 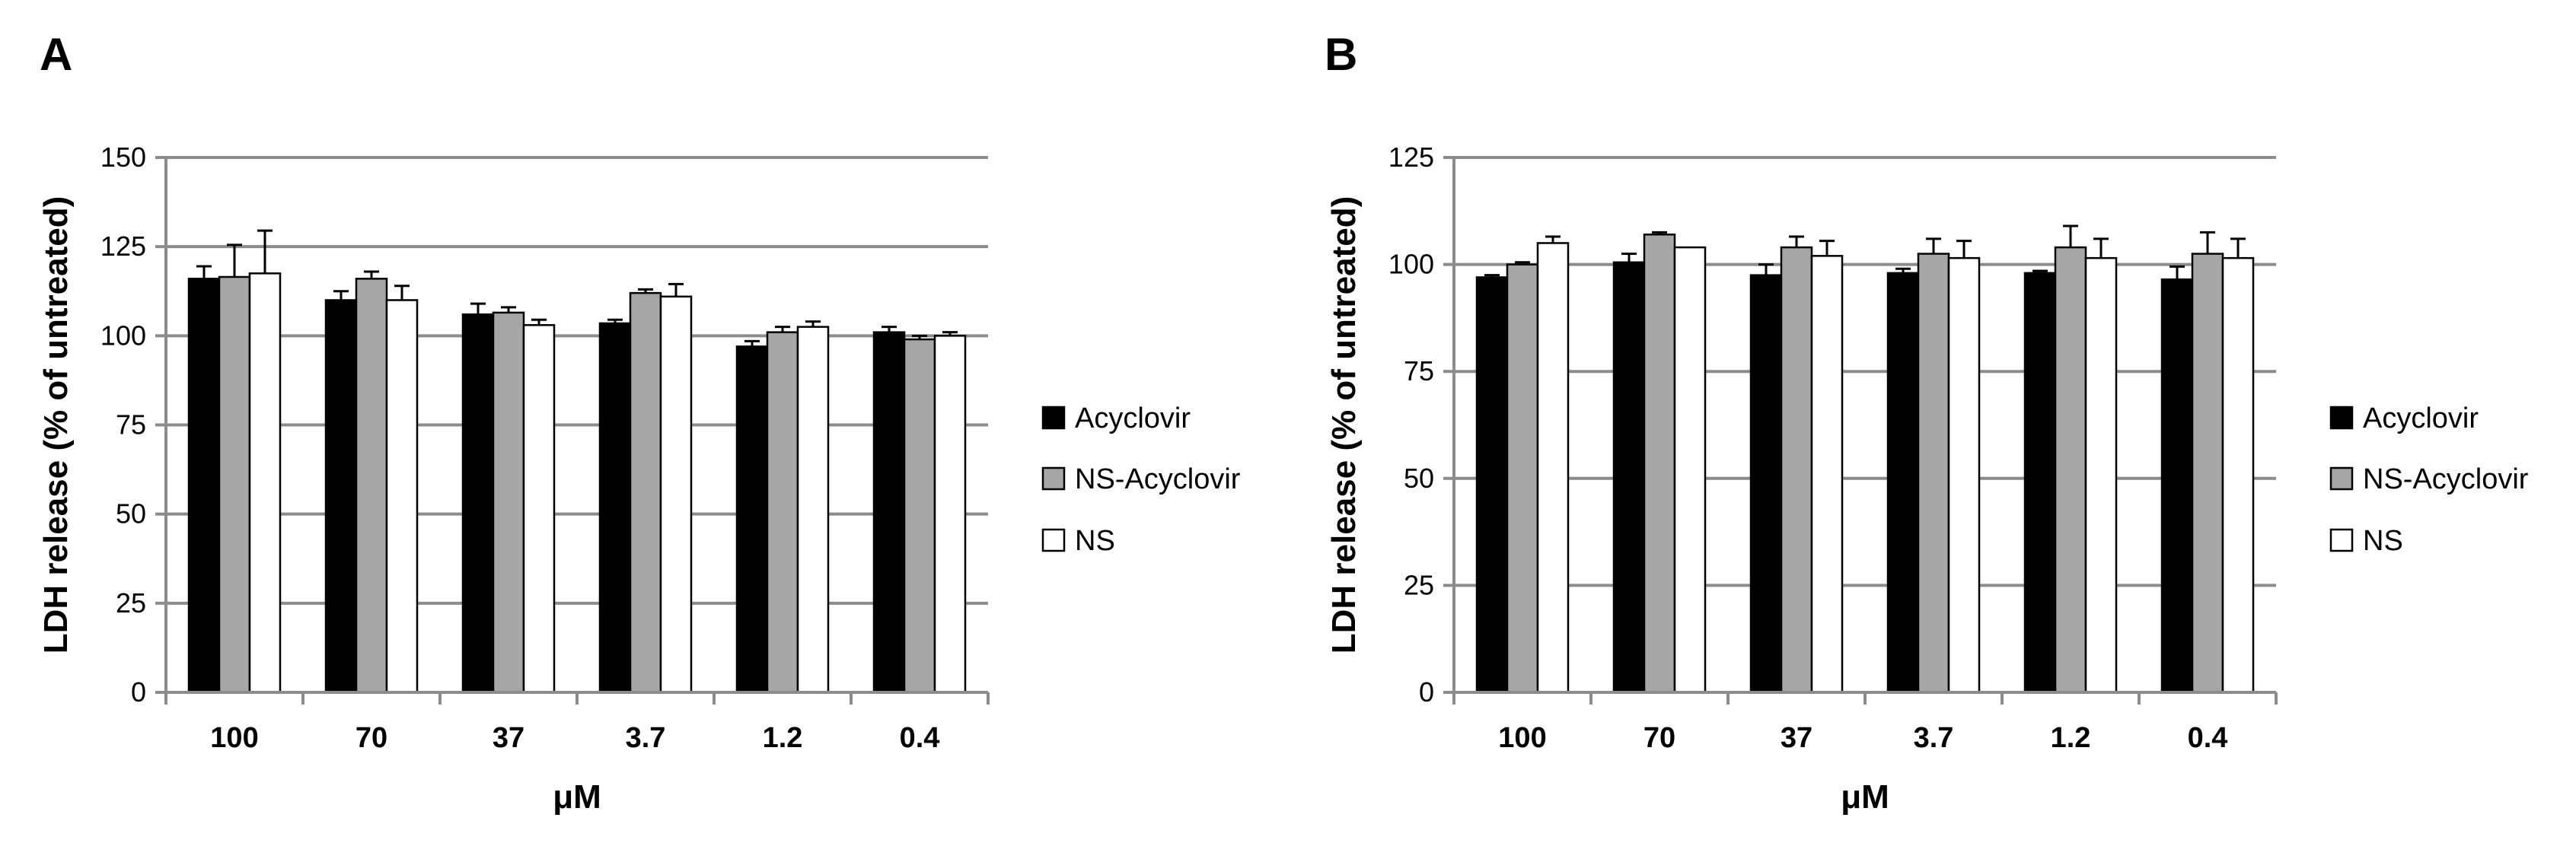 What do you see at coordinates (56, 54) in the screenshot?
I see `panel-label: A` at bounding box center [56, 54].